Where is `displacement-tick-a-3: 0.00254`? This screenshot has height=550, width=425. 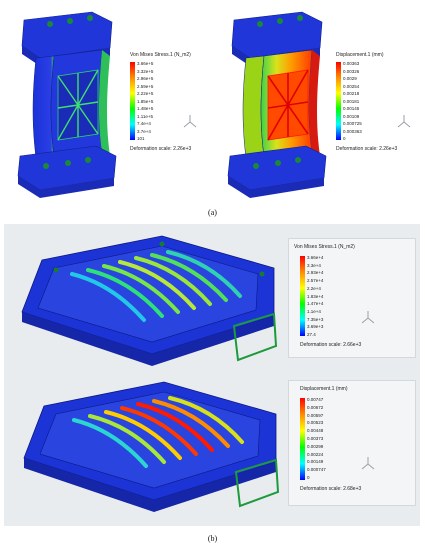 displacement-tick-a-3: 0.00254 is located at coordinates (351, 86).